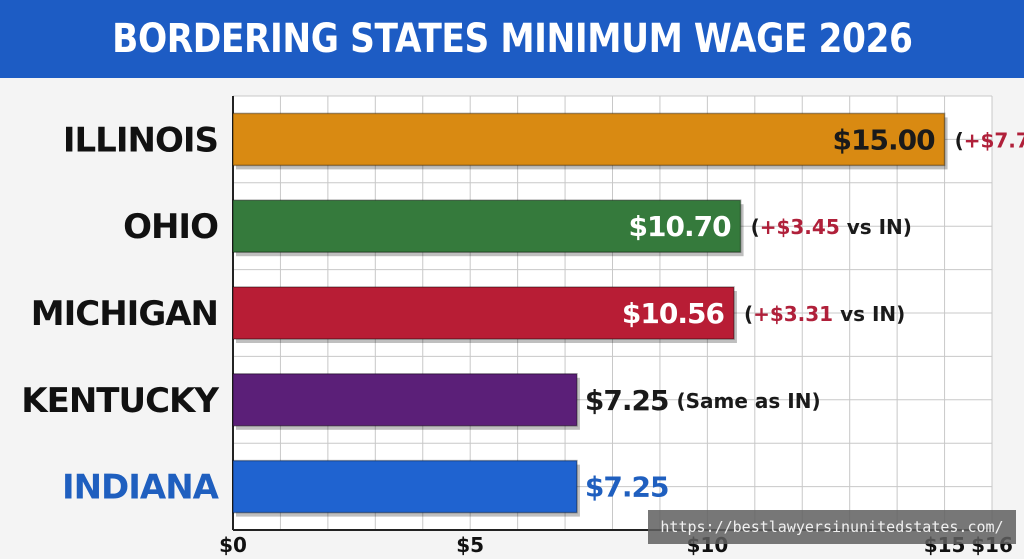 This screenshot has height=559, width=1024. I want to click on bar-ohio, so click(487, 226).